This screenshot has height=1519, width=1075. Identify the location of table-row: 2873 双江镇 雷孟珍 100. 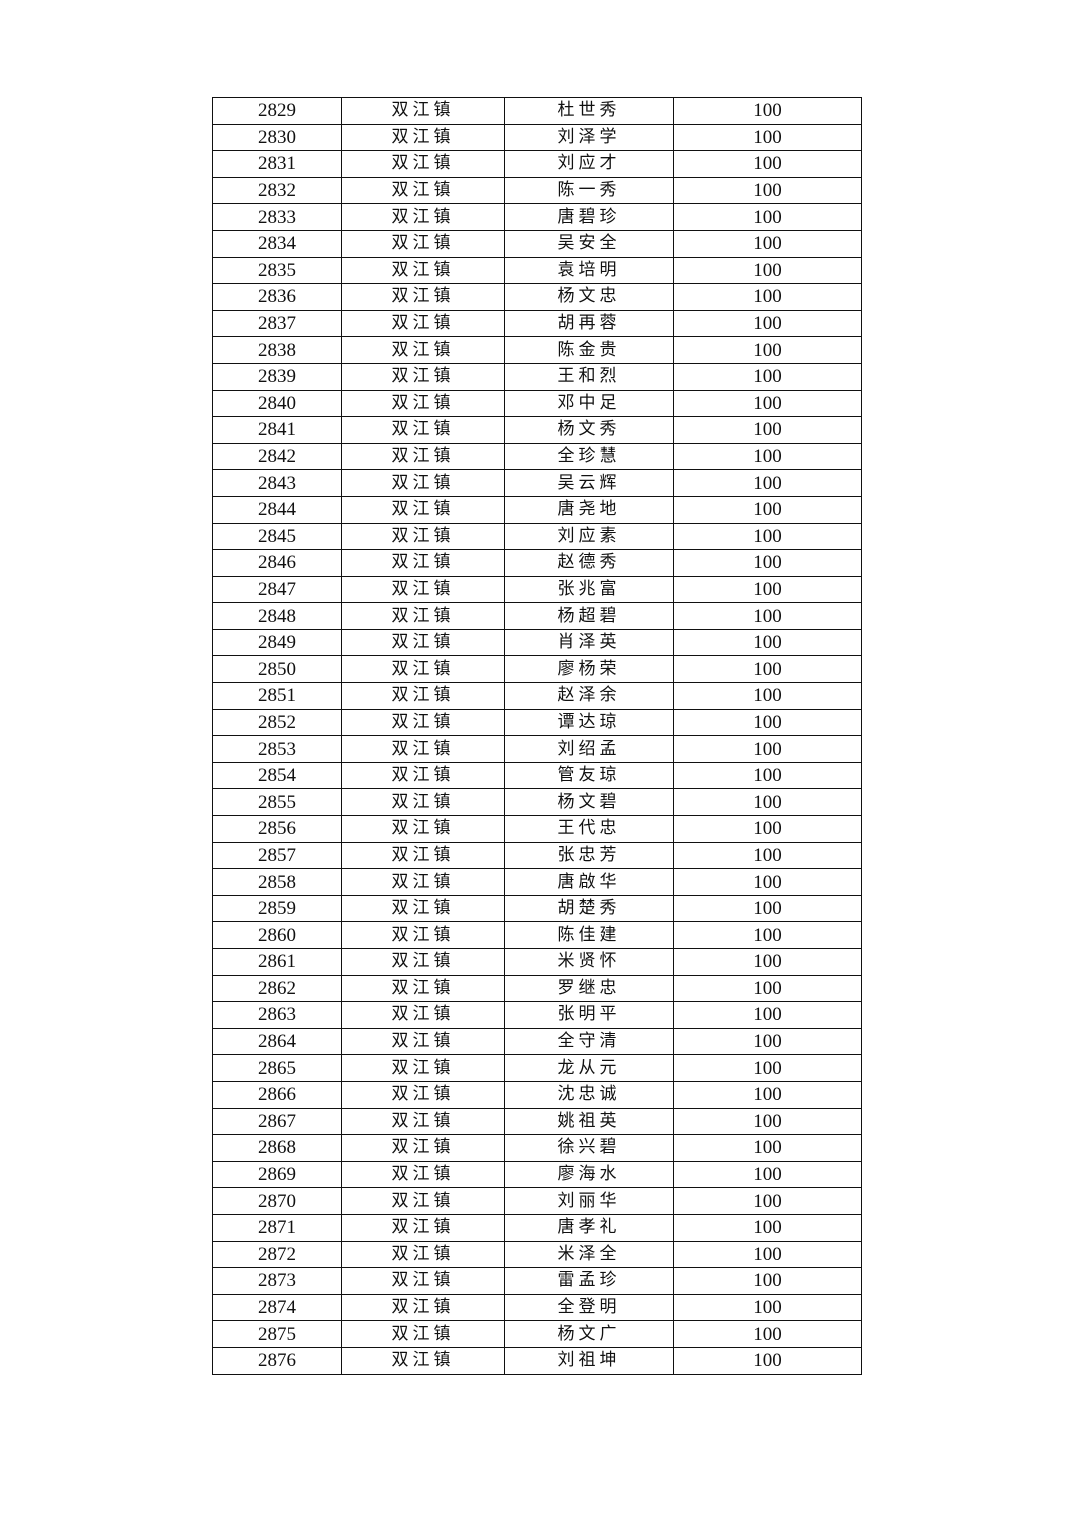
(537, 1281).